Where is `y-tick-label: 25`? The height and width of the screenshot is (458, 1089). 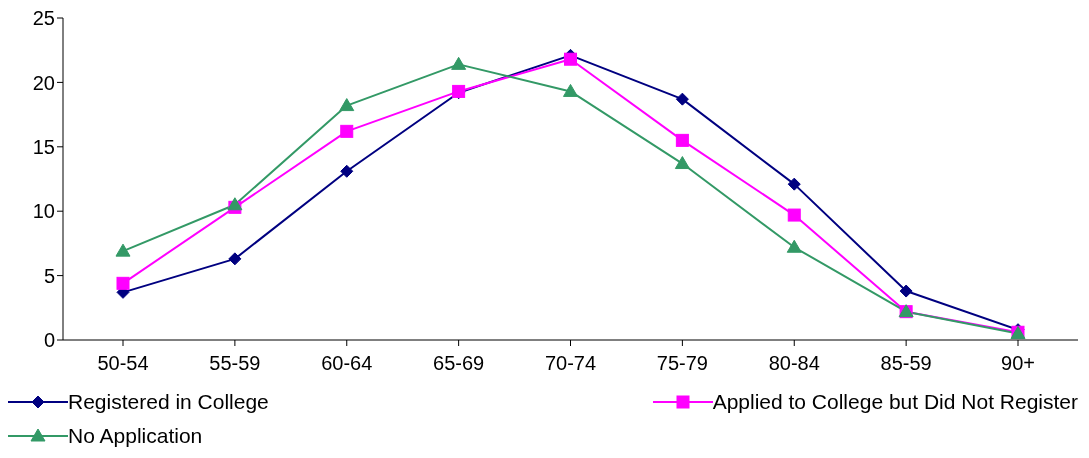
y-tick-label: 25 is located at coordinates (43, 18).